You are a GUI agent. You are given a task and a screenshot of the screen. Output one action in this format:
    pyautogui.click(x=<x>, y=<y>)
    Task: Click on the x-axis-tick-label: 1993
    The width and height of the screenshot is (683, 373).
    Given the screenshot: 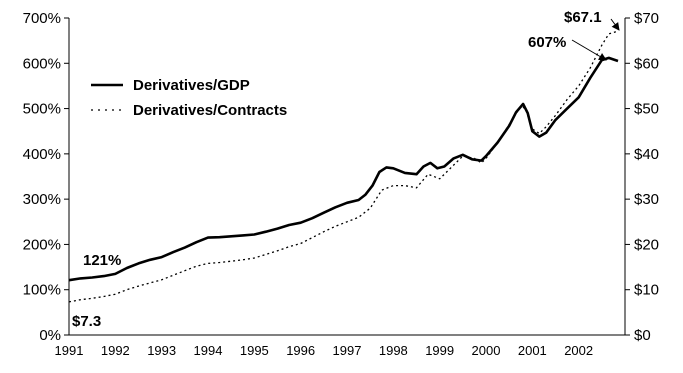 What is the action you would take?
    pyautogui.click(x=161, y=350)
    